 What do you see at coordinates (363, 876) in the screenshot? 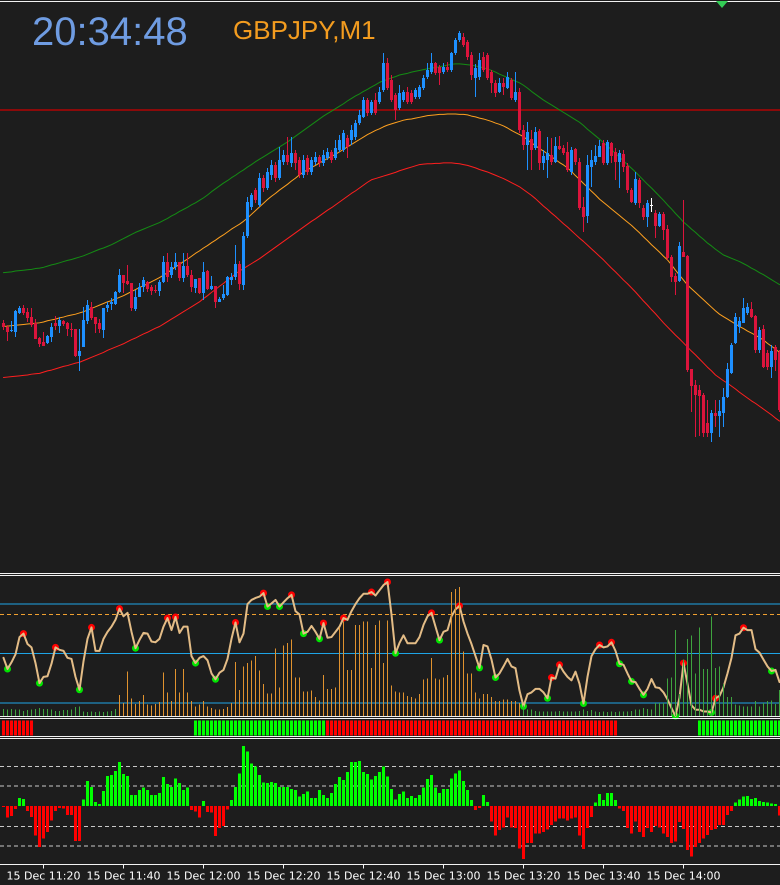
I see `x-tick-label: 15 Dec 12:40` at bounding box center [363, 876].